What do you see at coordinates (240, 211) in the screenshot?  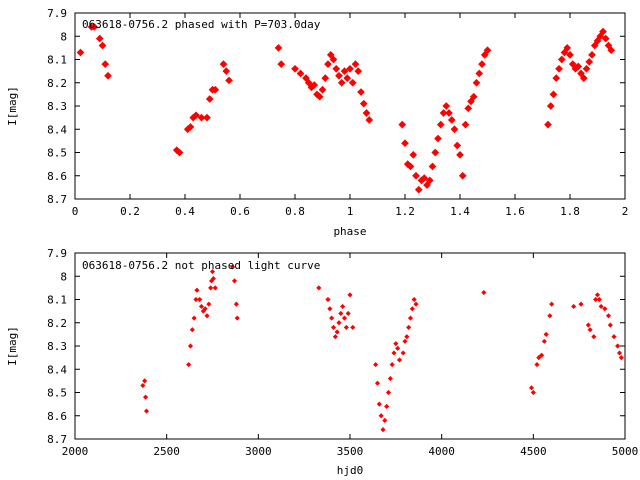 I see `x-tick-label: 0.6` at bounding box center [240, 211].